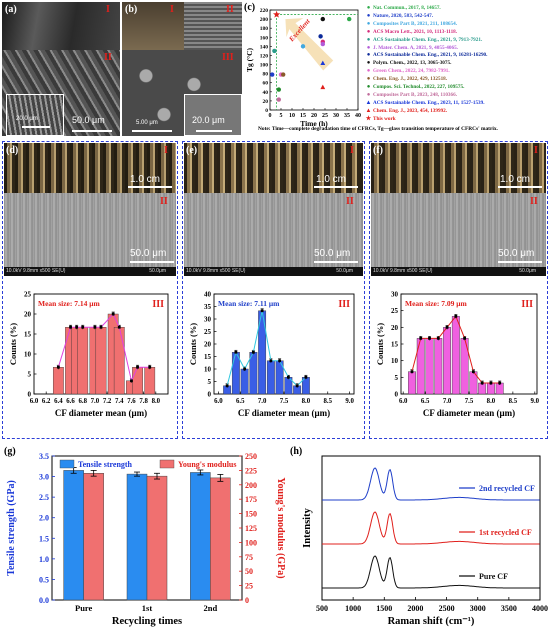 The width and height of the screenshot is (550, 628). What do you see at coordinates (156, 401) in the screenshot?
I see `d-xtick-label: 8.0` at bounding box center [156, 401].